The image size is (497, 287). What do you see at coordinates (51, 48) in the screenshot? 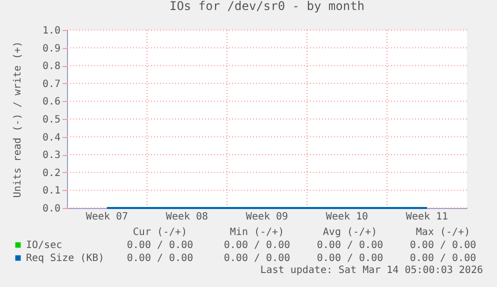
I see `y-tick-label: 0.9` at bounding box center [51, 48].